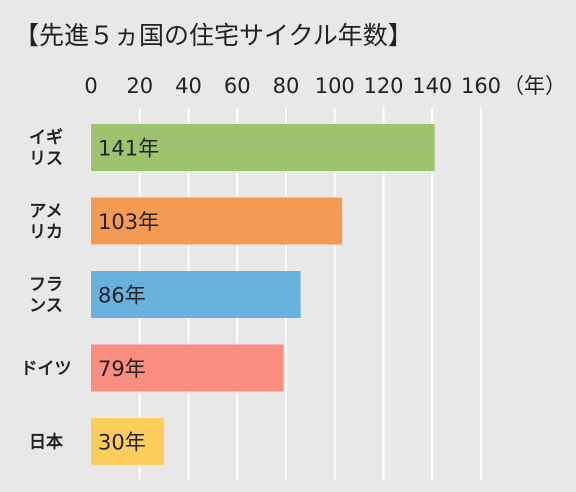 The width and height of the screenshot is (576, 492). I want to click on category-label-4-line-1: ドイツ, so click(46, 369).